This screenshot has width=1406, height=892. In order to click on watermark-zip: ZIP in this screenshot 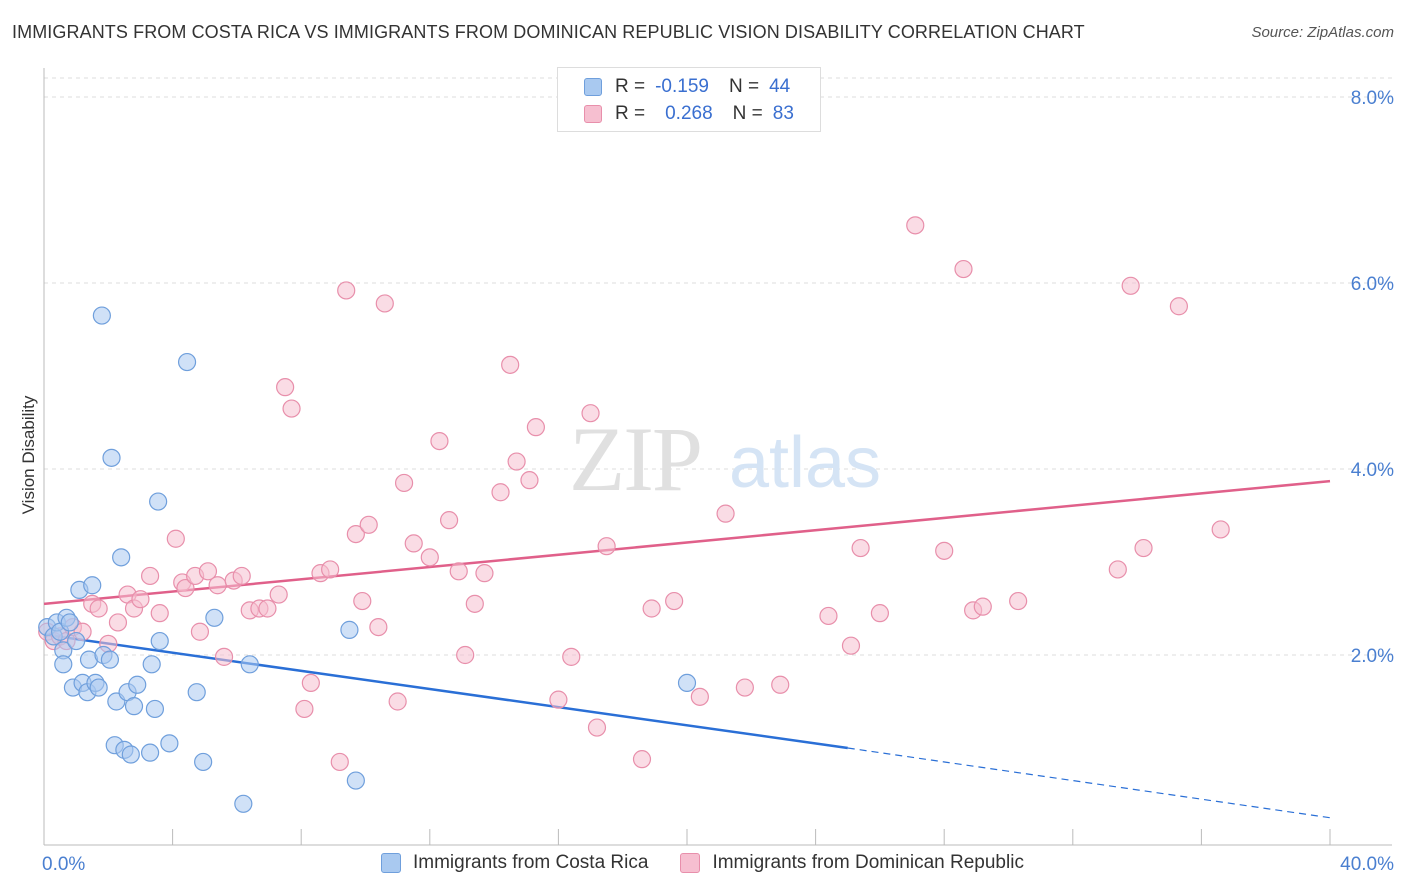, I will do `click(635, 459)`.